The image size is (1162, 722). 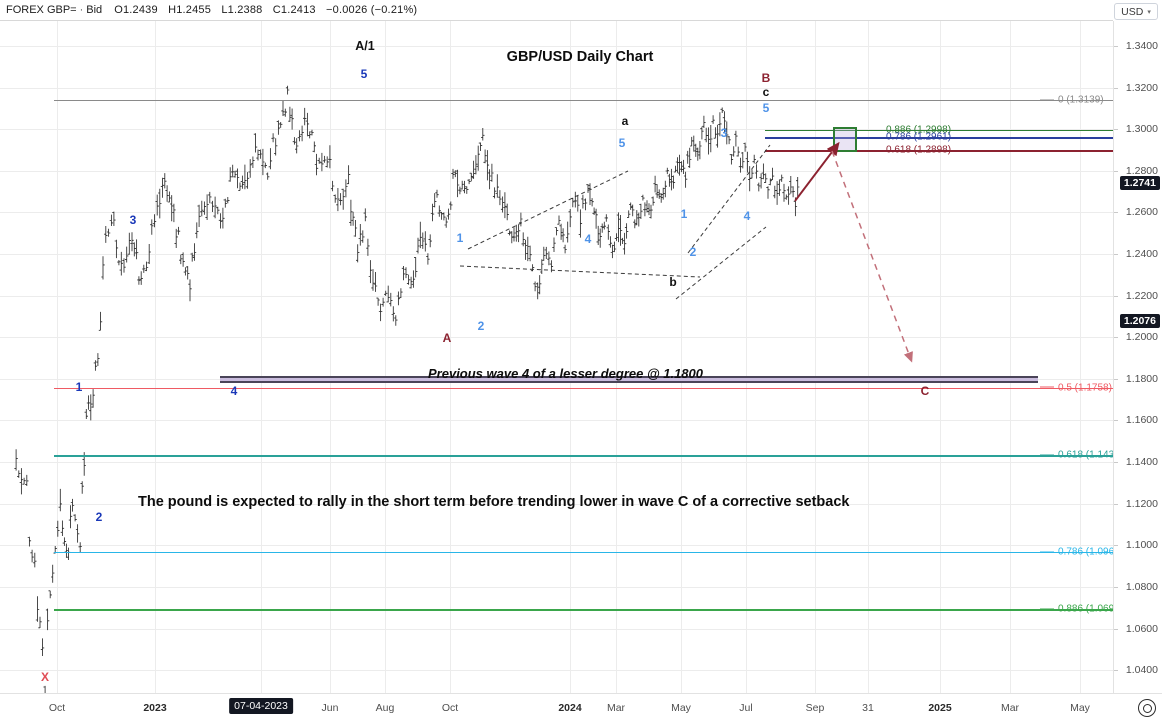 I want to click on price-axis-tick: 1.1600, so click(x=1141, y=420).